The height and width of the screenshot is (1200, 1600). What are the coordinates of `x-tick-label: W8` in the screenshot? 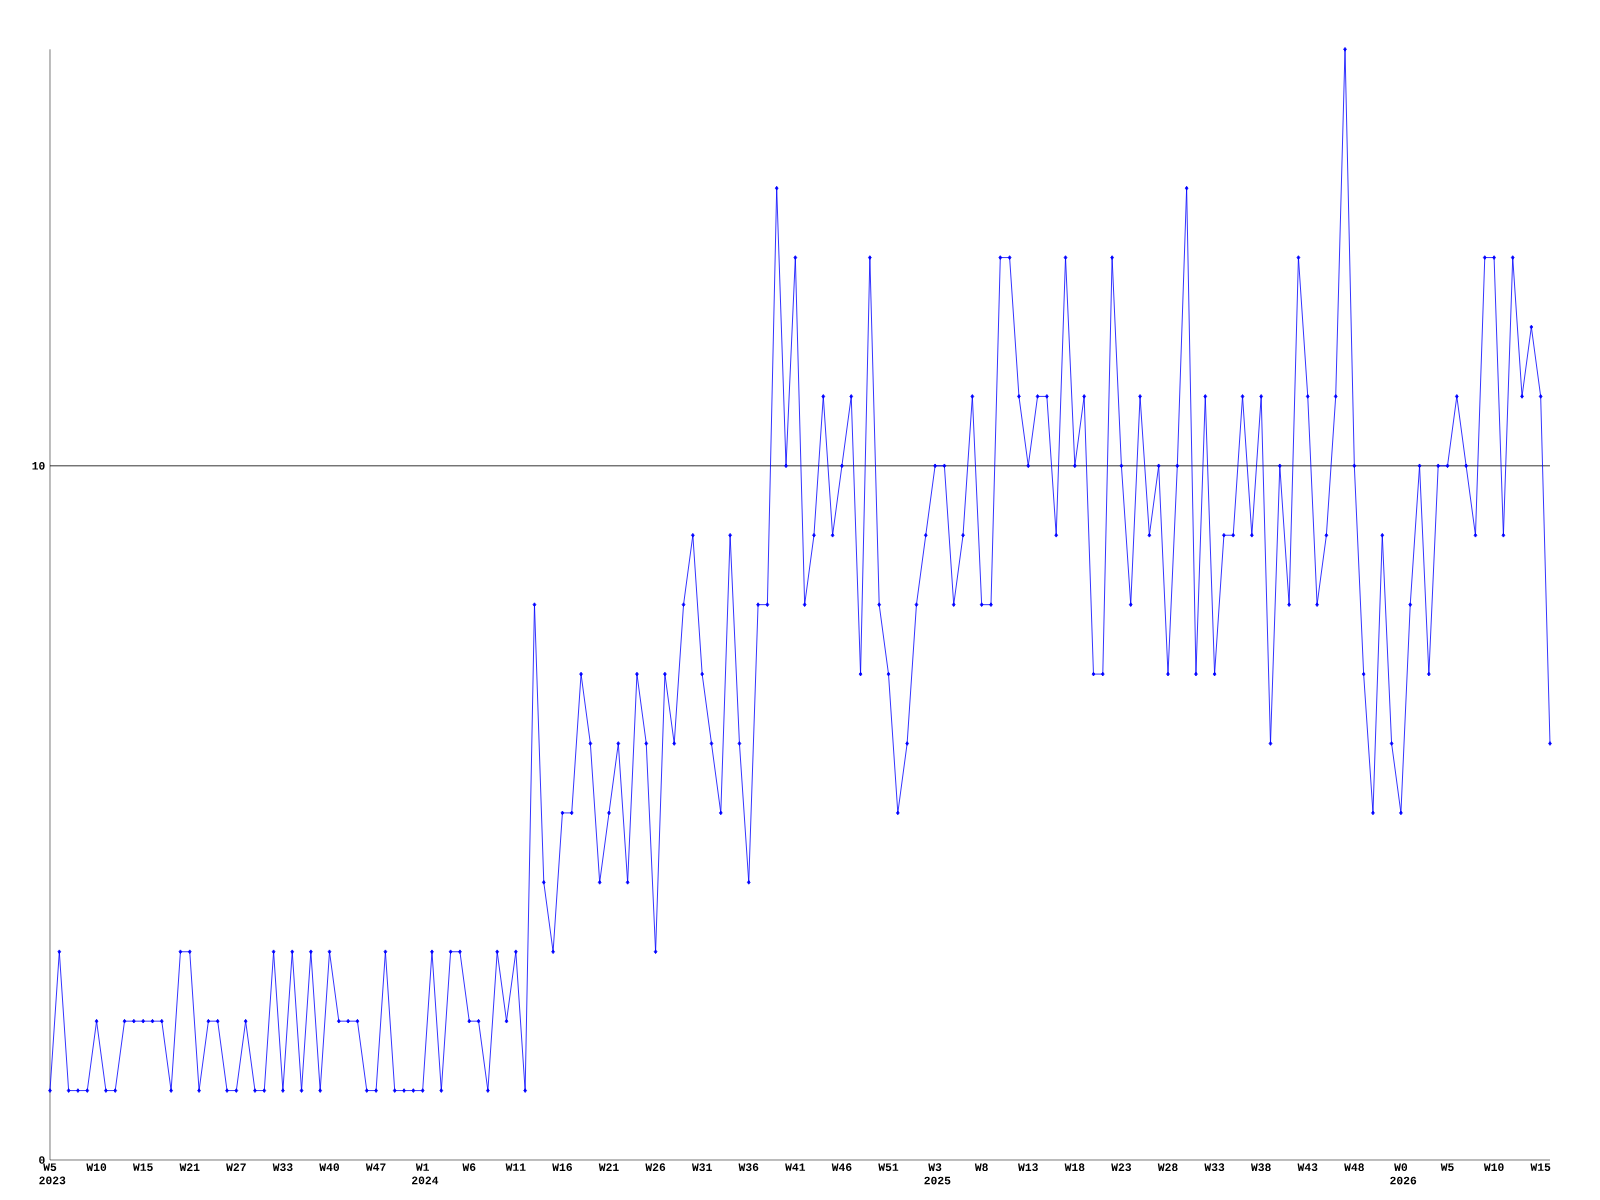 It's located at (981, 1167).